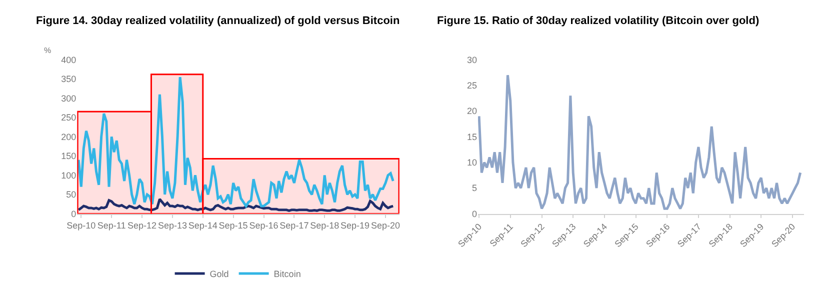 The height and width of the screenshot is (301, 826). I want to click on y-axis-title: %, so click(48, 50).